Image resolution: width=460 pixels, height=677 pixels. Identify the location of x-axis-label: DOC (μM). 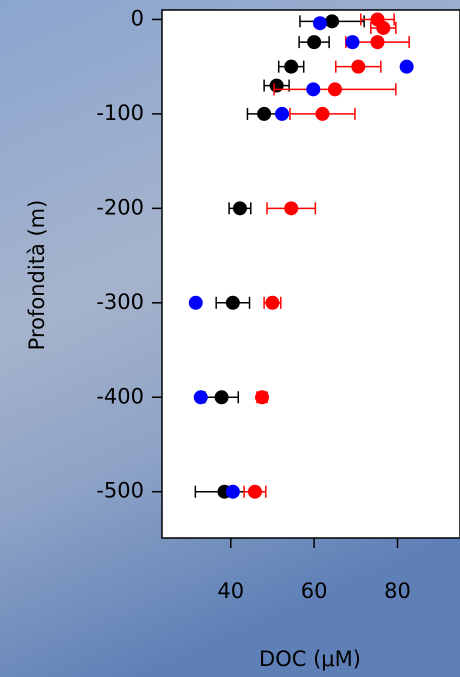
(310, 659).